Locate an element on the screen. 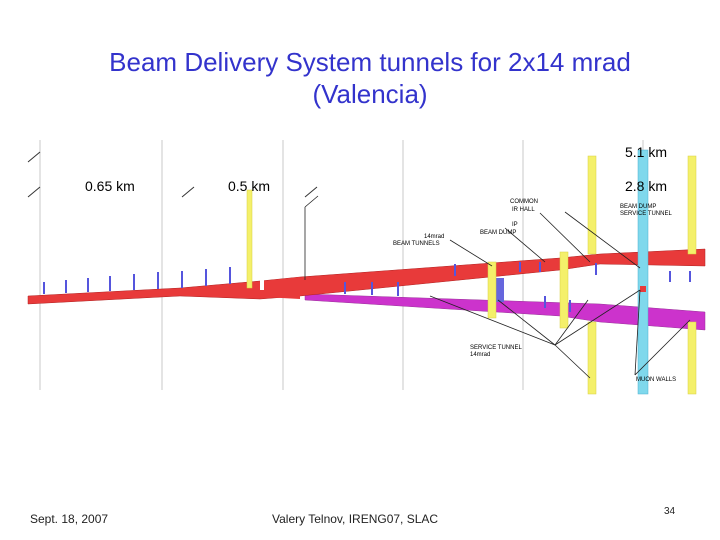  service-tunnel-magenta is located at coordinates (505, 312).